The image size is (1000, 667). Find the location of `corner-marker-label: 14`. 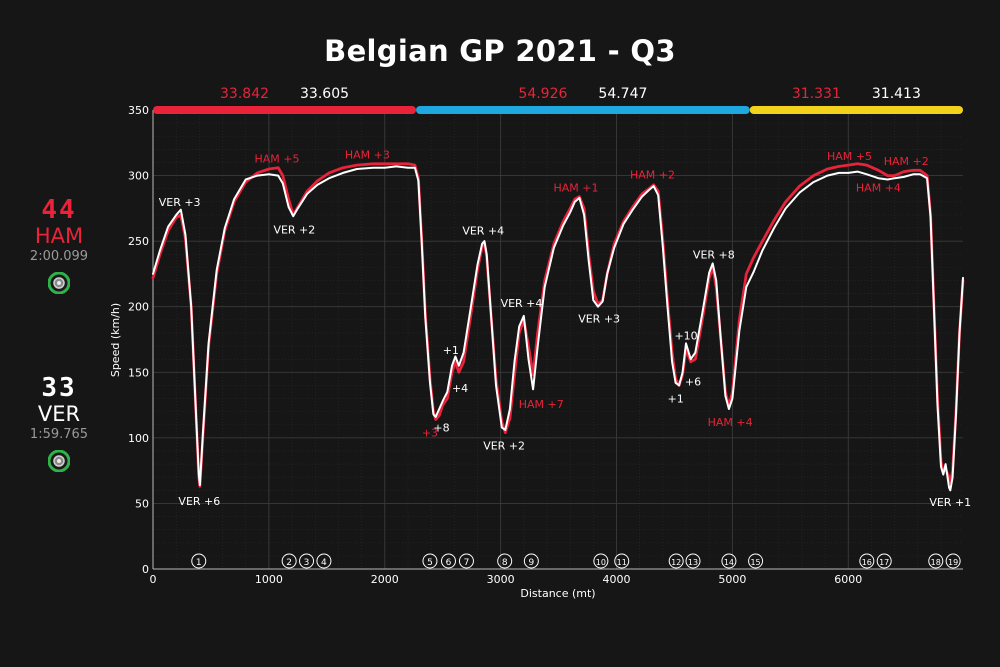

corner-marker-label: 14 is located at coordinates (729, 562).